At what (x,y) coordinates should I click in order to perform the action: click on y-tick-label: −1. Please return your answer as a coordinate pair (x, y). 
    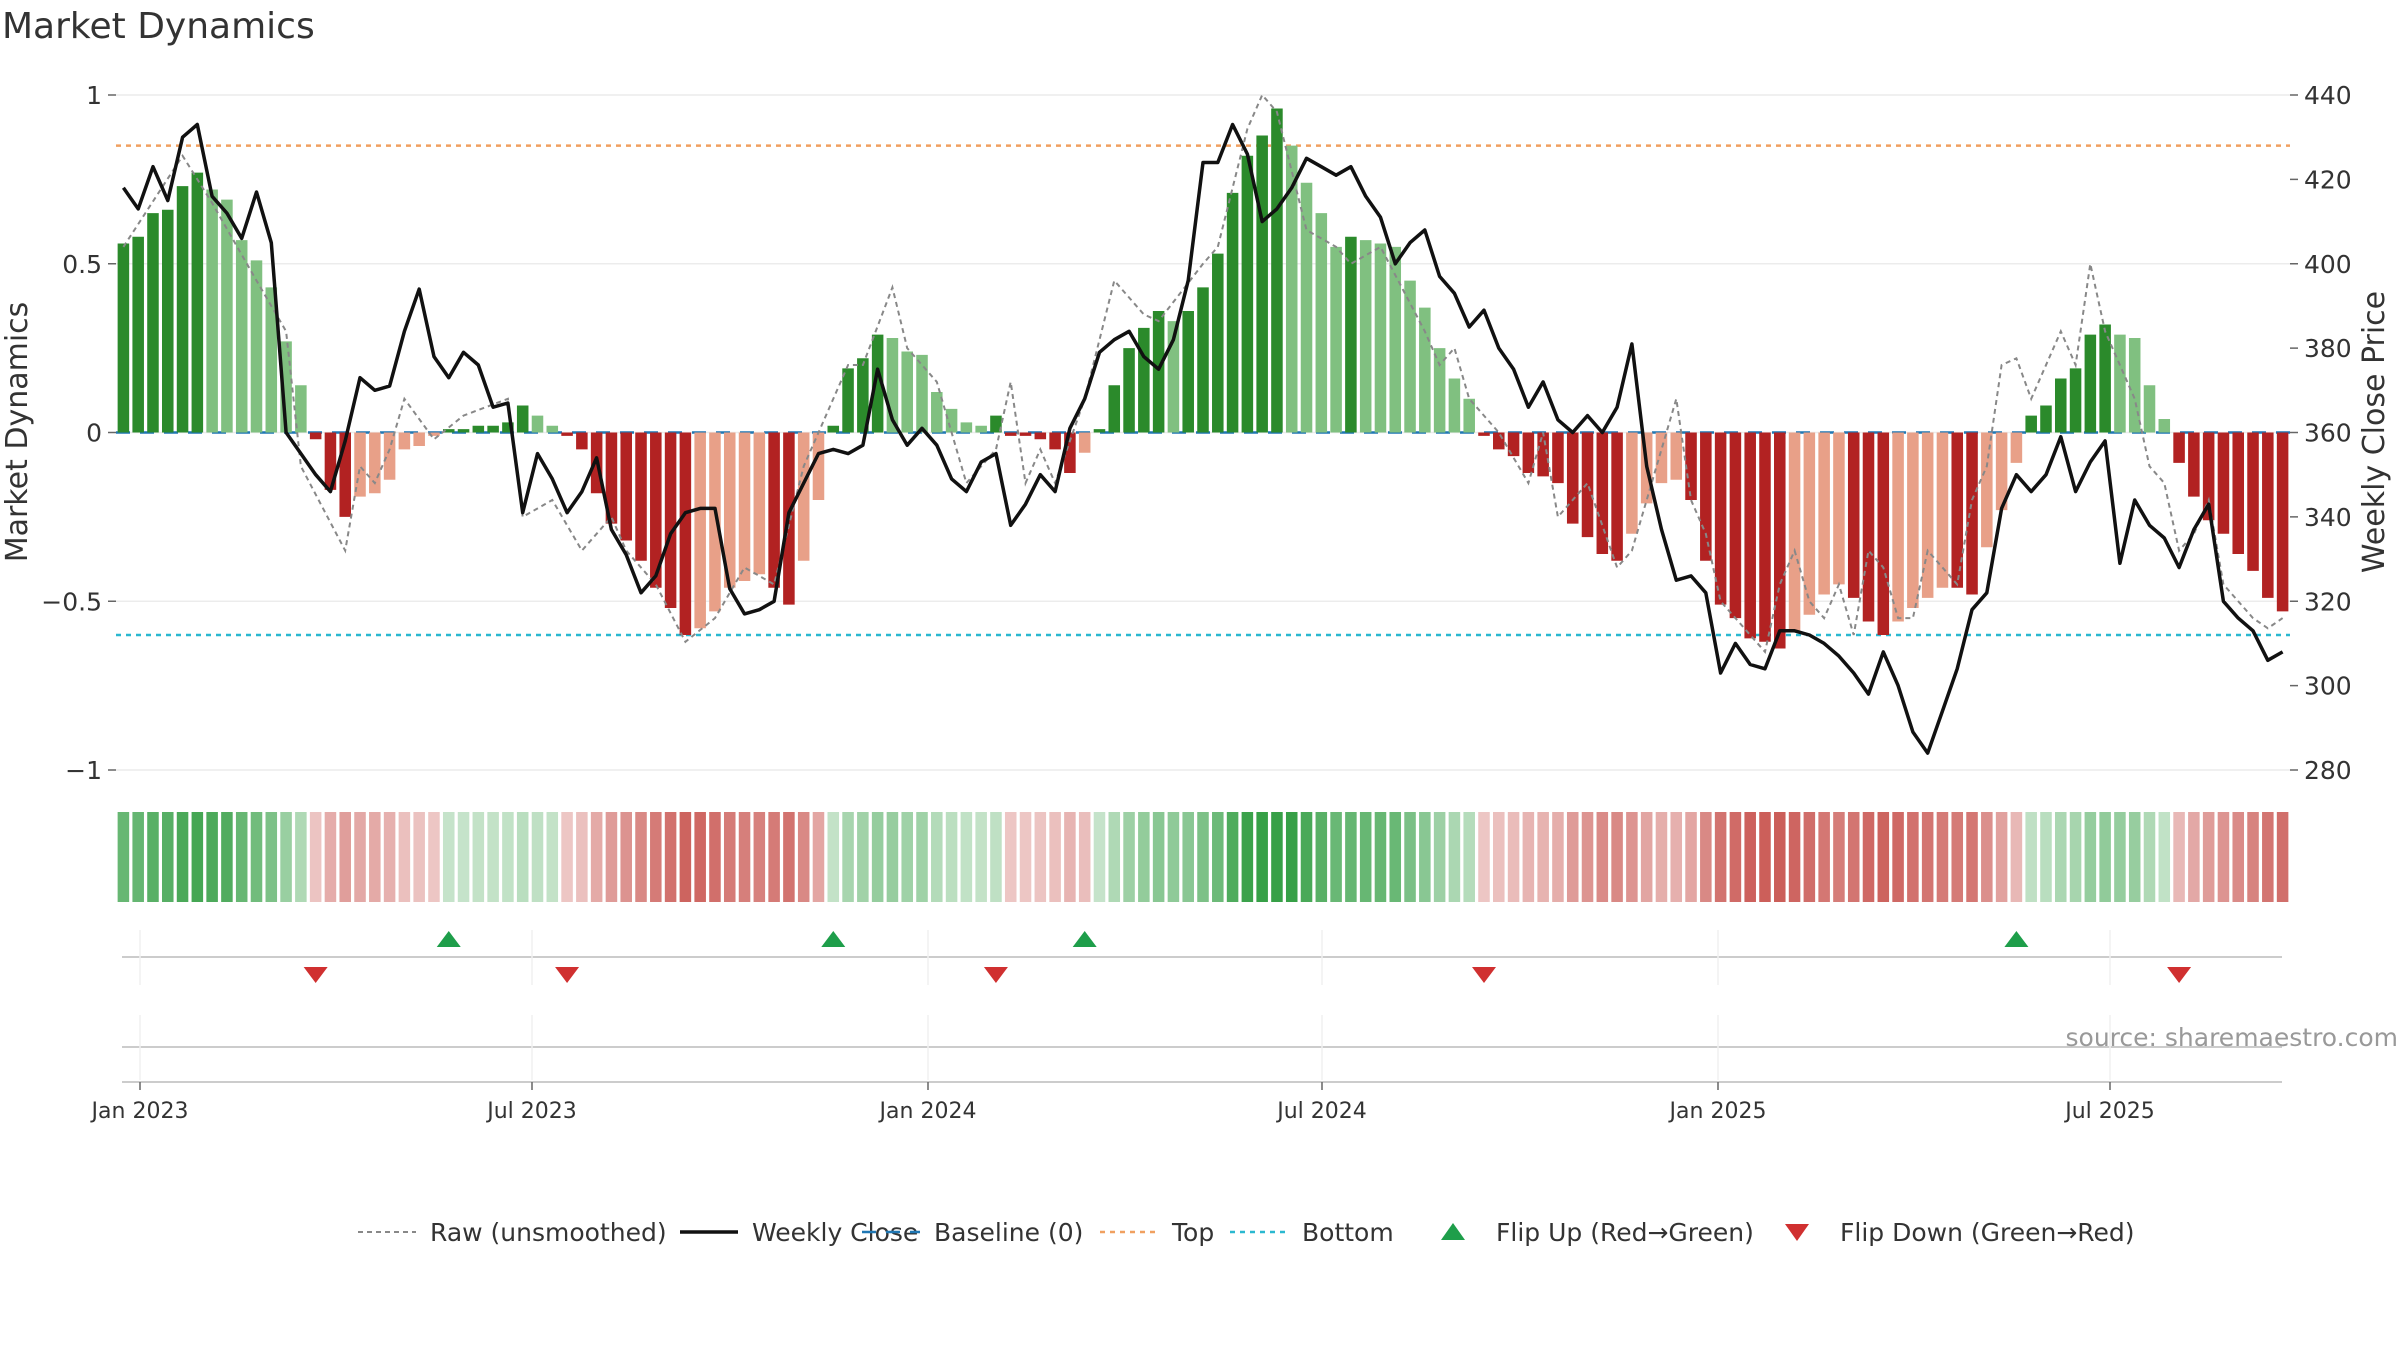
    Looking at the image, I should click on (83, 770).